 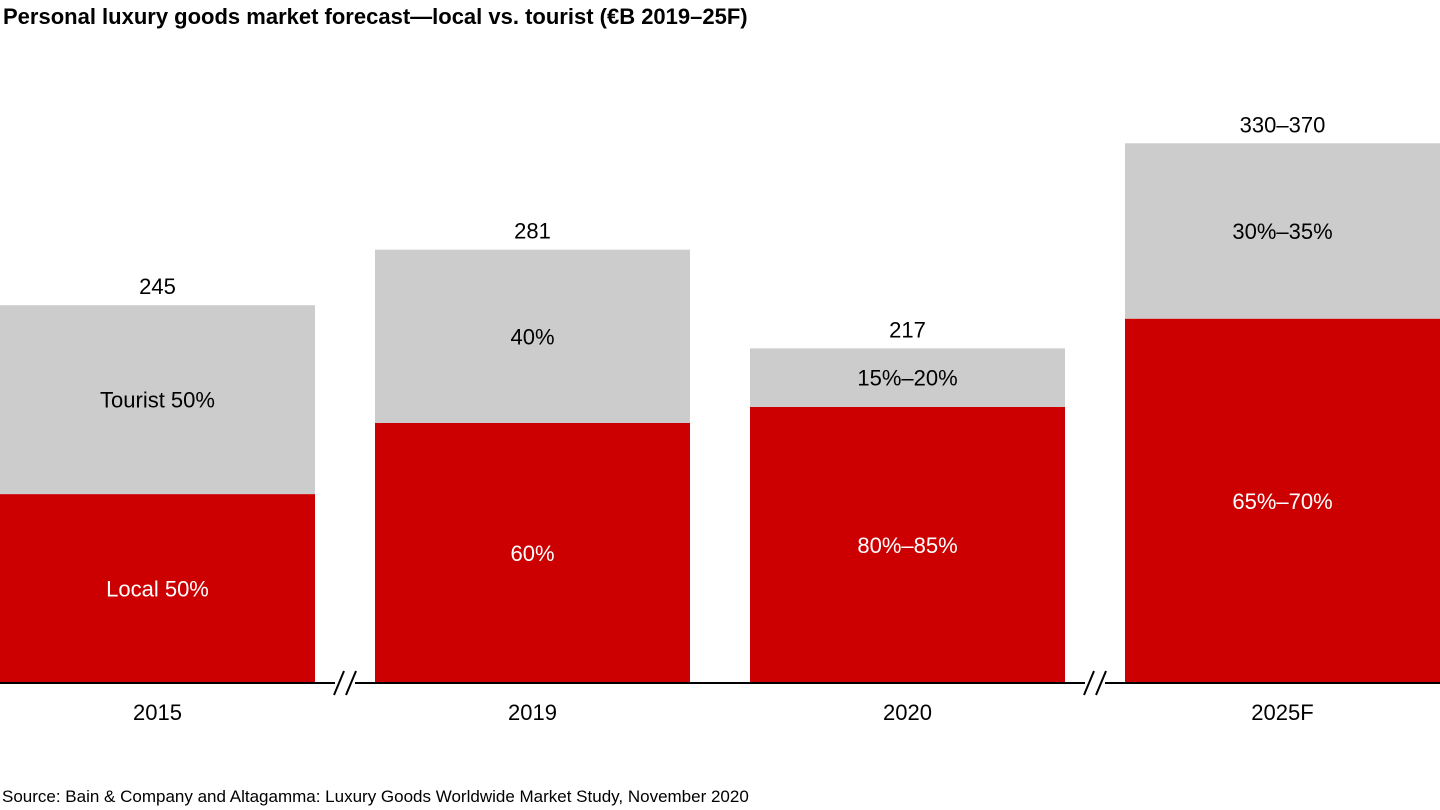 I want to click on total-label-2015: 245, so click(x=157, y=286).